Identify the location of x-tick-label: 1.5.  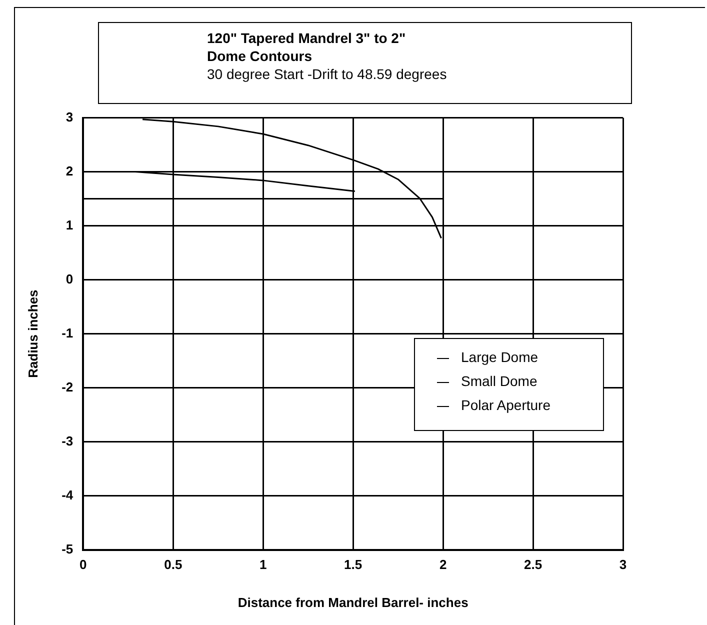
(353, 564).